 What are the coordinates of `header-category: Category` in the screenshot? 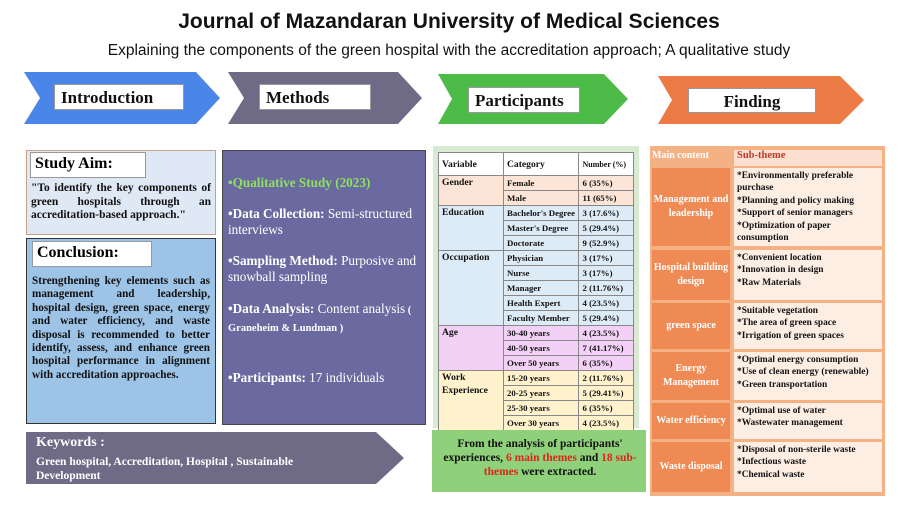 It's located at (541, 164).